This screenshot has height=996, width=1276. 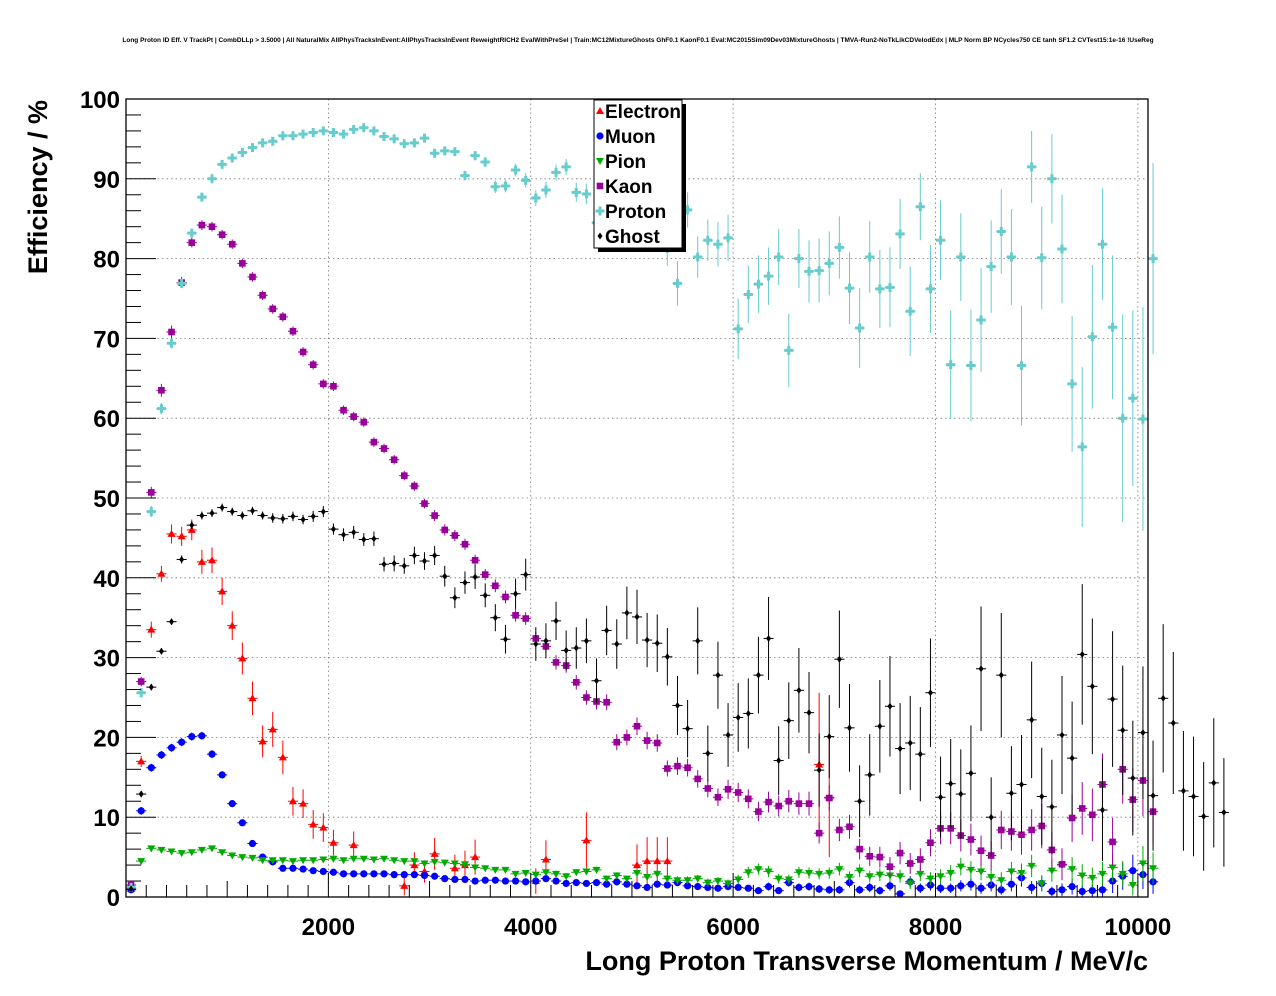 I want to click on legend-label: Electron, so click(x=643, y=112).